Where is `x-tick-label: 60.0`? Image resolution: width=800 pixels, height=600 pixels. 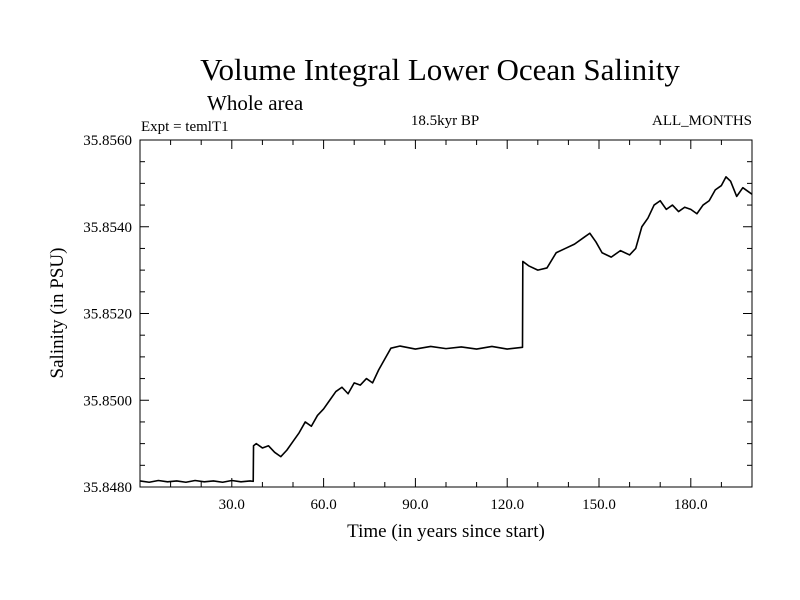
x-tick-label: 60.0 is located at coordinates (323, 505).